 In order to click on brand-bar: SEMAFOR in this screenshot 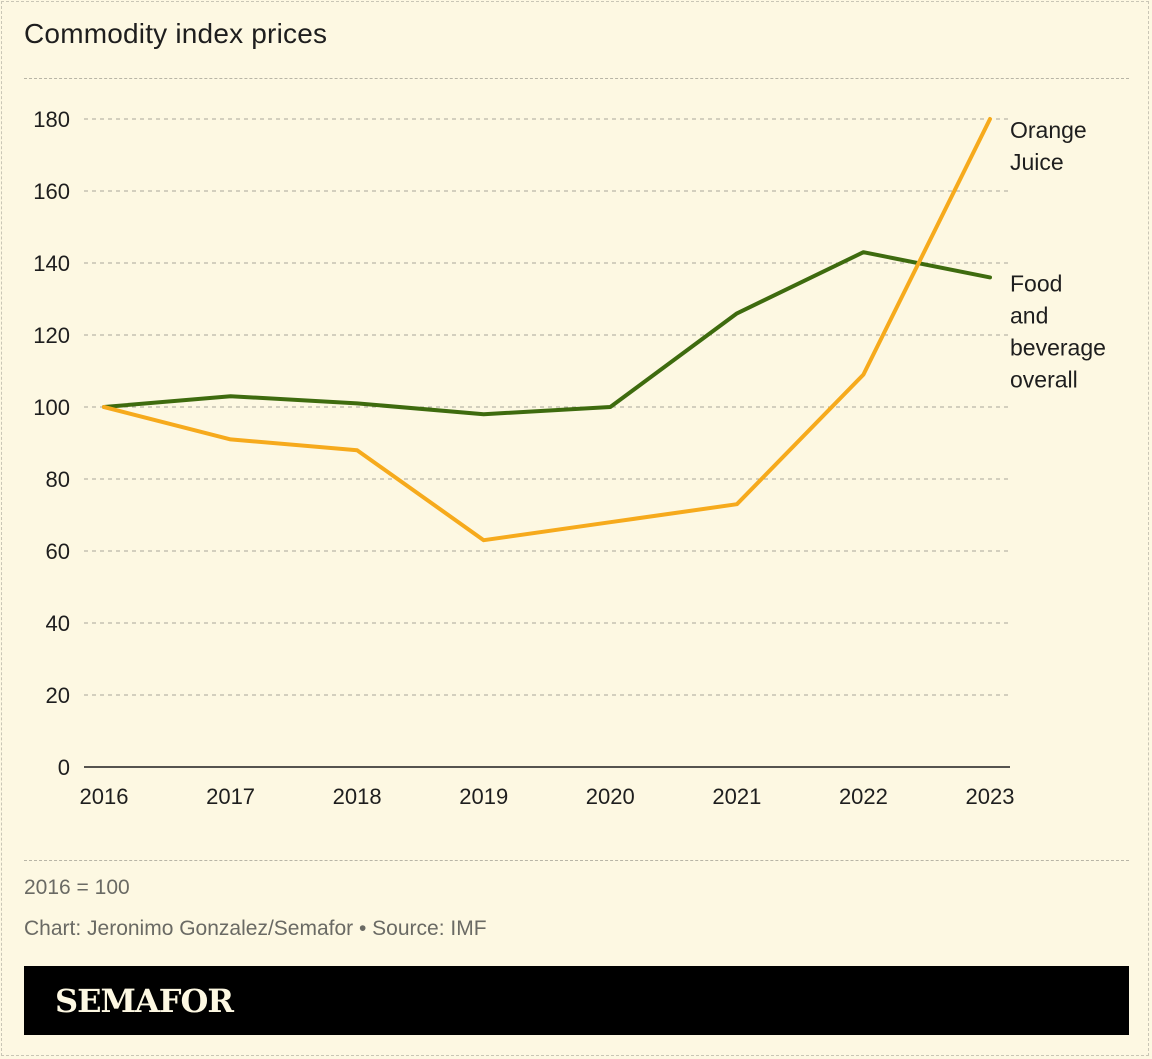, I will do `click(576, 1000)`.